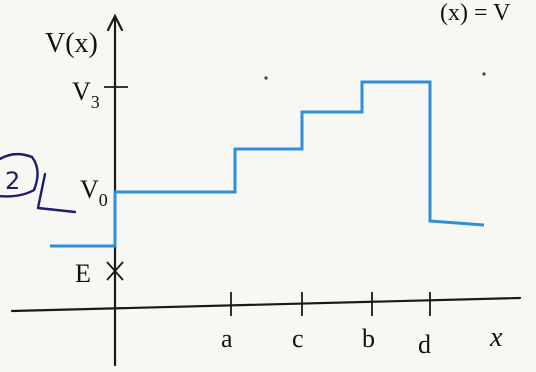 The height and width of the screenshot is (372, 536). I want to click on circled-mark-number: 2, so click(12, 181).